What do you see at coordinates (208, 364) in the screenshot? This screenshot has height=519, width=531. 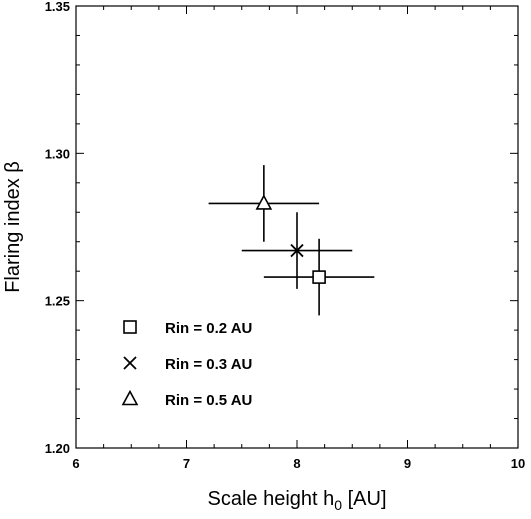 I see `legend-label: Rin = 0.3 AU` at bounding box center [208, 364].